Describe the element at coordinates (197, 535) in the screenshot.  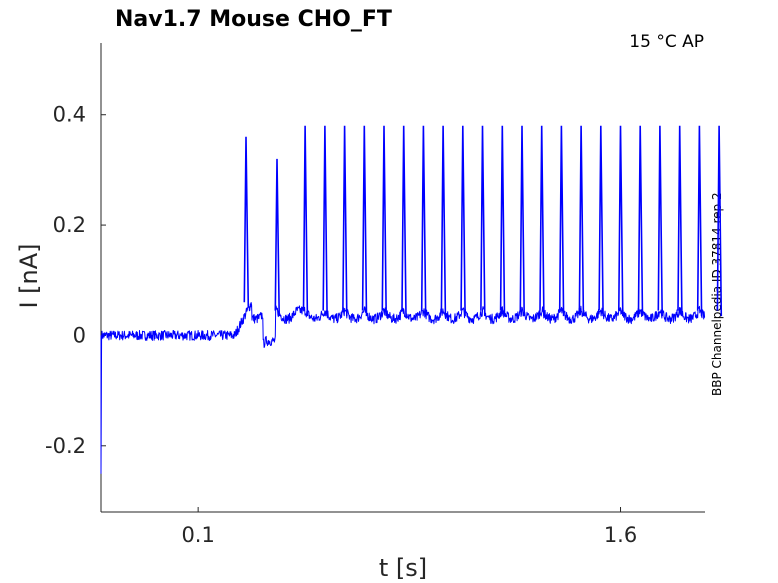
I see `x-tick-label: 0.1` at that location.